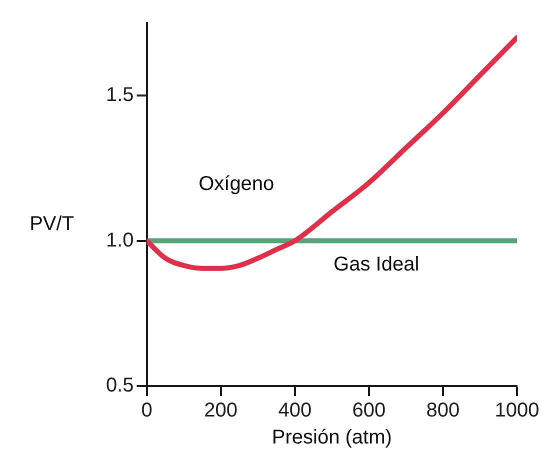 The width and height of the screenshot is (555, 472). I want to click on series-label: Gas Ideal, so click(377, 264).